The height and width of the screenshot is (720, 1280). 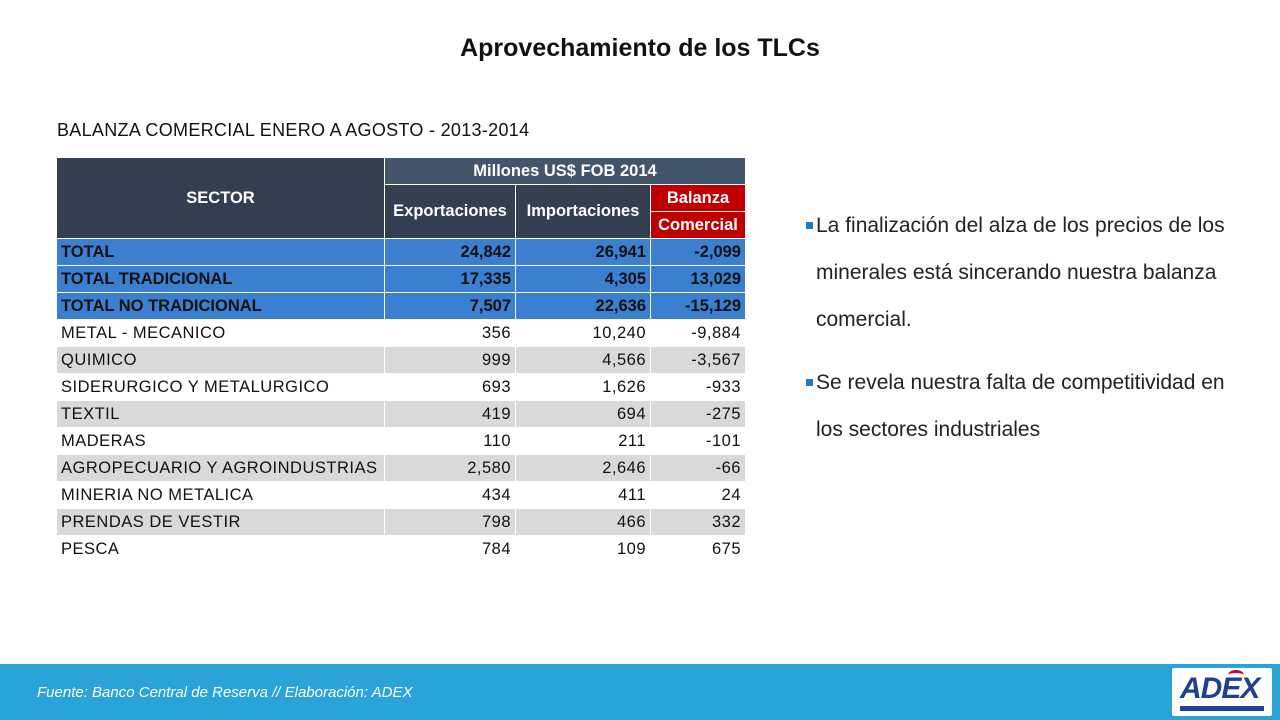 I want to click on exportaciones-cell: 419, so click(x=450, y=414).